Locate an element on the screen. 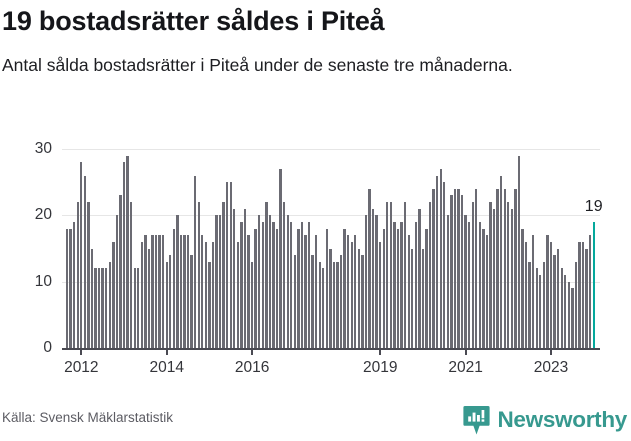  axis-baseline is located at coordinates (331, 349).